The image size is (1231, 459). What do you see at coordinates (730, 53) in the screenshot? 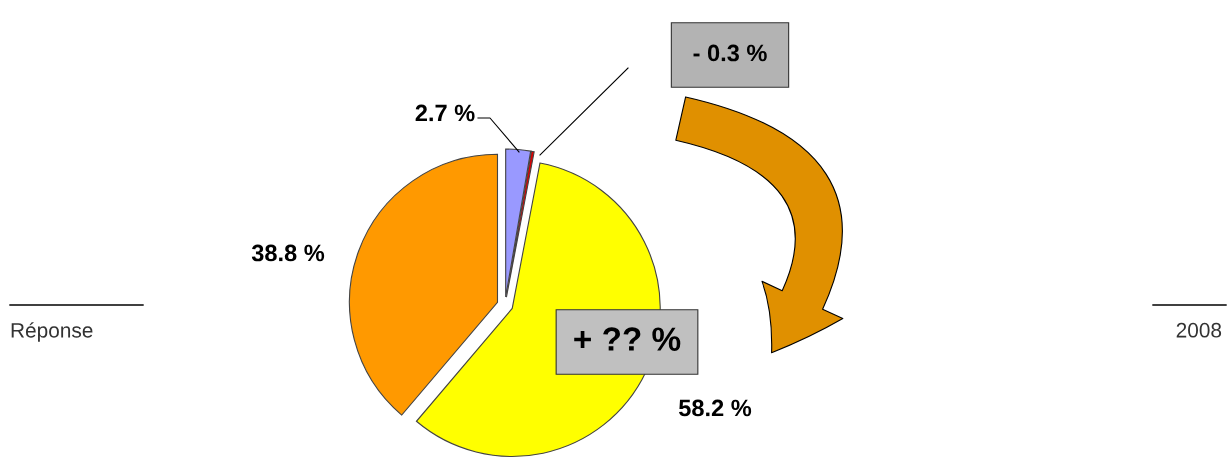
I see `text: - 0.3 %` at bounding box center [730, 53].